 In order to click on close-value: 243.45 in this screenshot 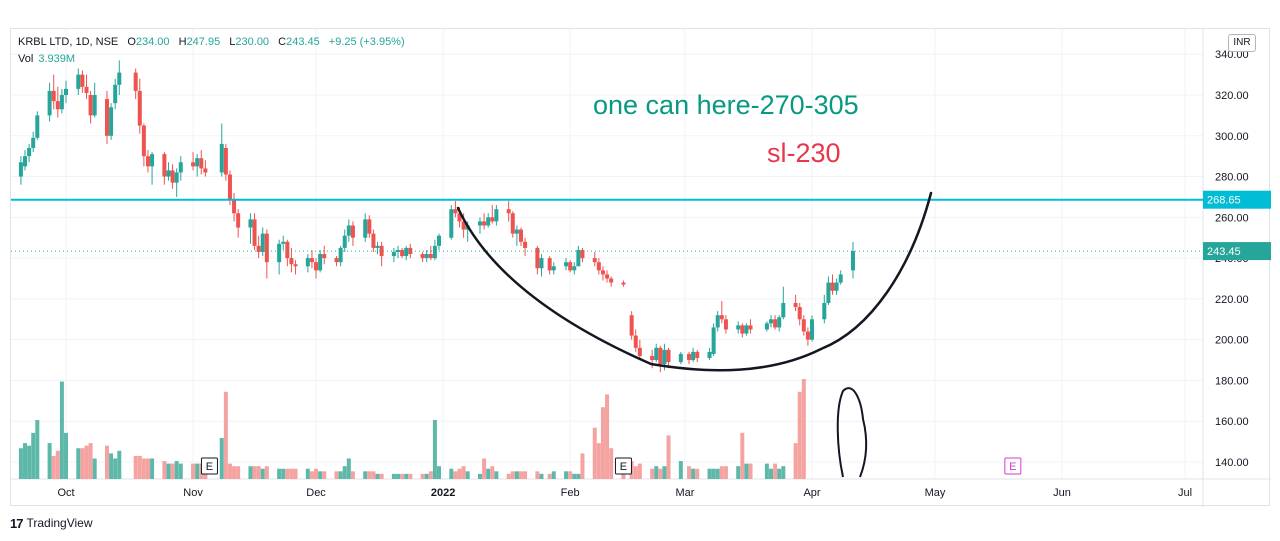, I will do `click(303, 42)`.